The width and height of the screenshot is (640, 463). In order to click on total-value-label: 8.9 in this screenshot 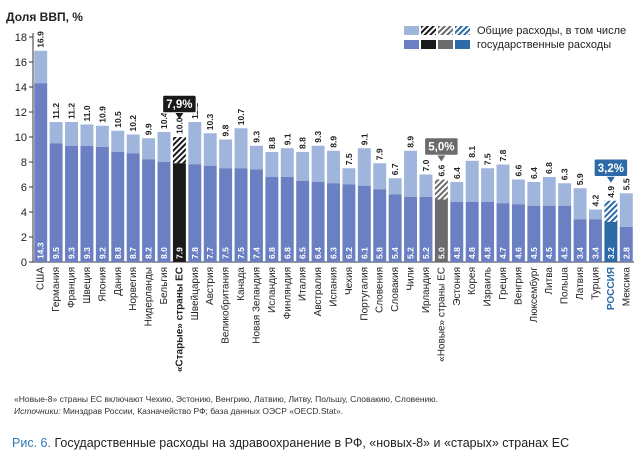, I will do `click(411, 142)`.